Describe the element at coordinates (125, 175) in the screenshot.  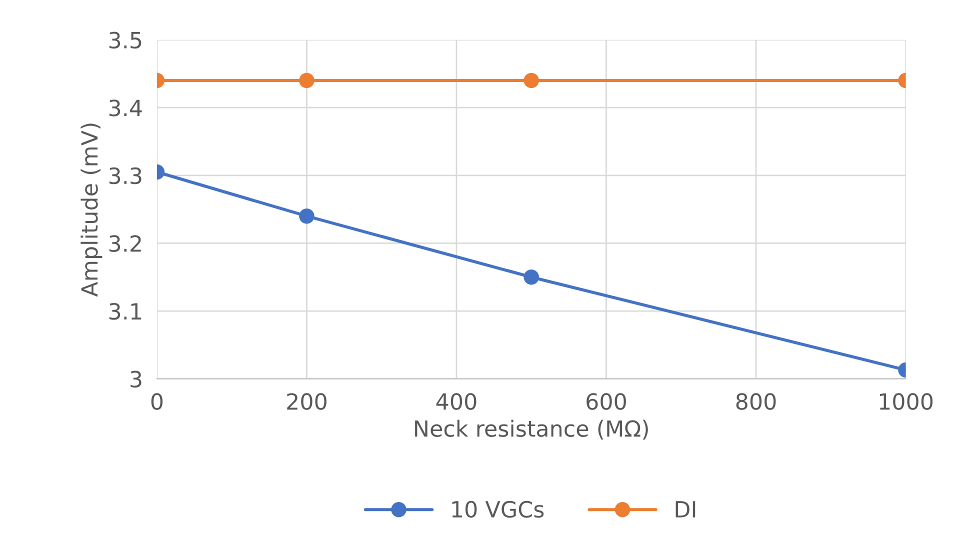
I see `y-tick-label: 3.3` at that location.